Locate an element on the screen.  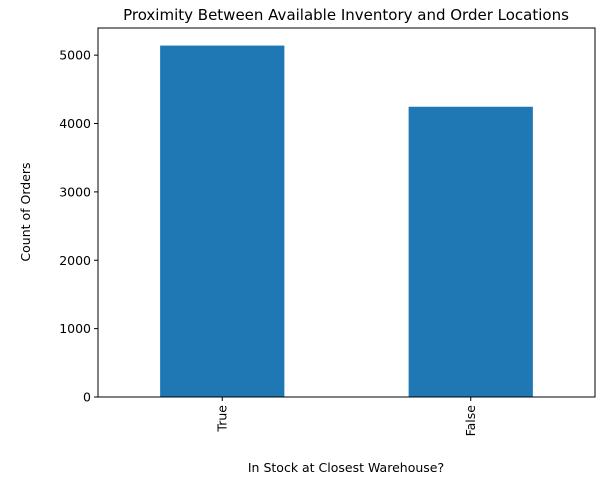
y-axis-label: Count of Orders is located at coordinates (25, 211).